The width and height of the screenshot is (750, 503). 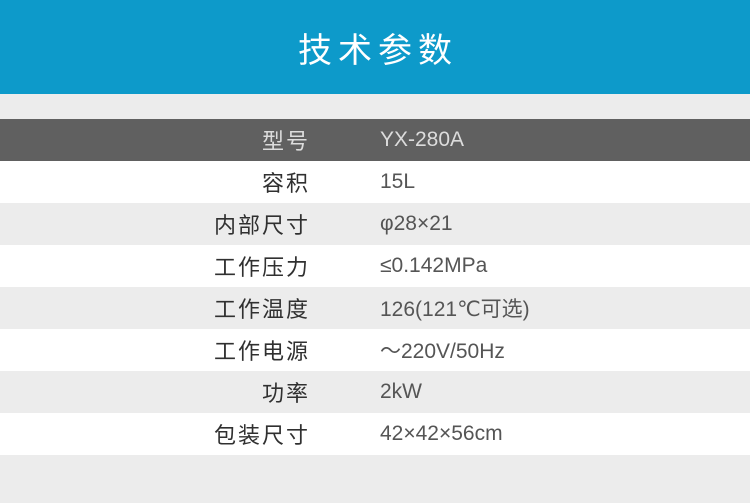 I want to click on spec-row: 功率 2kW, so click(x=375, y=392).